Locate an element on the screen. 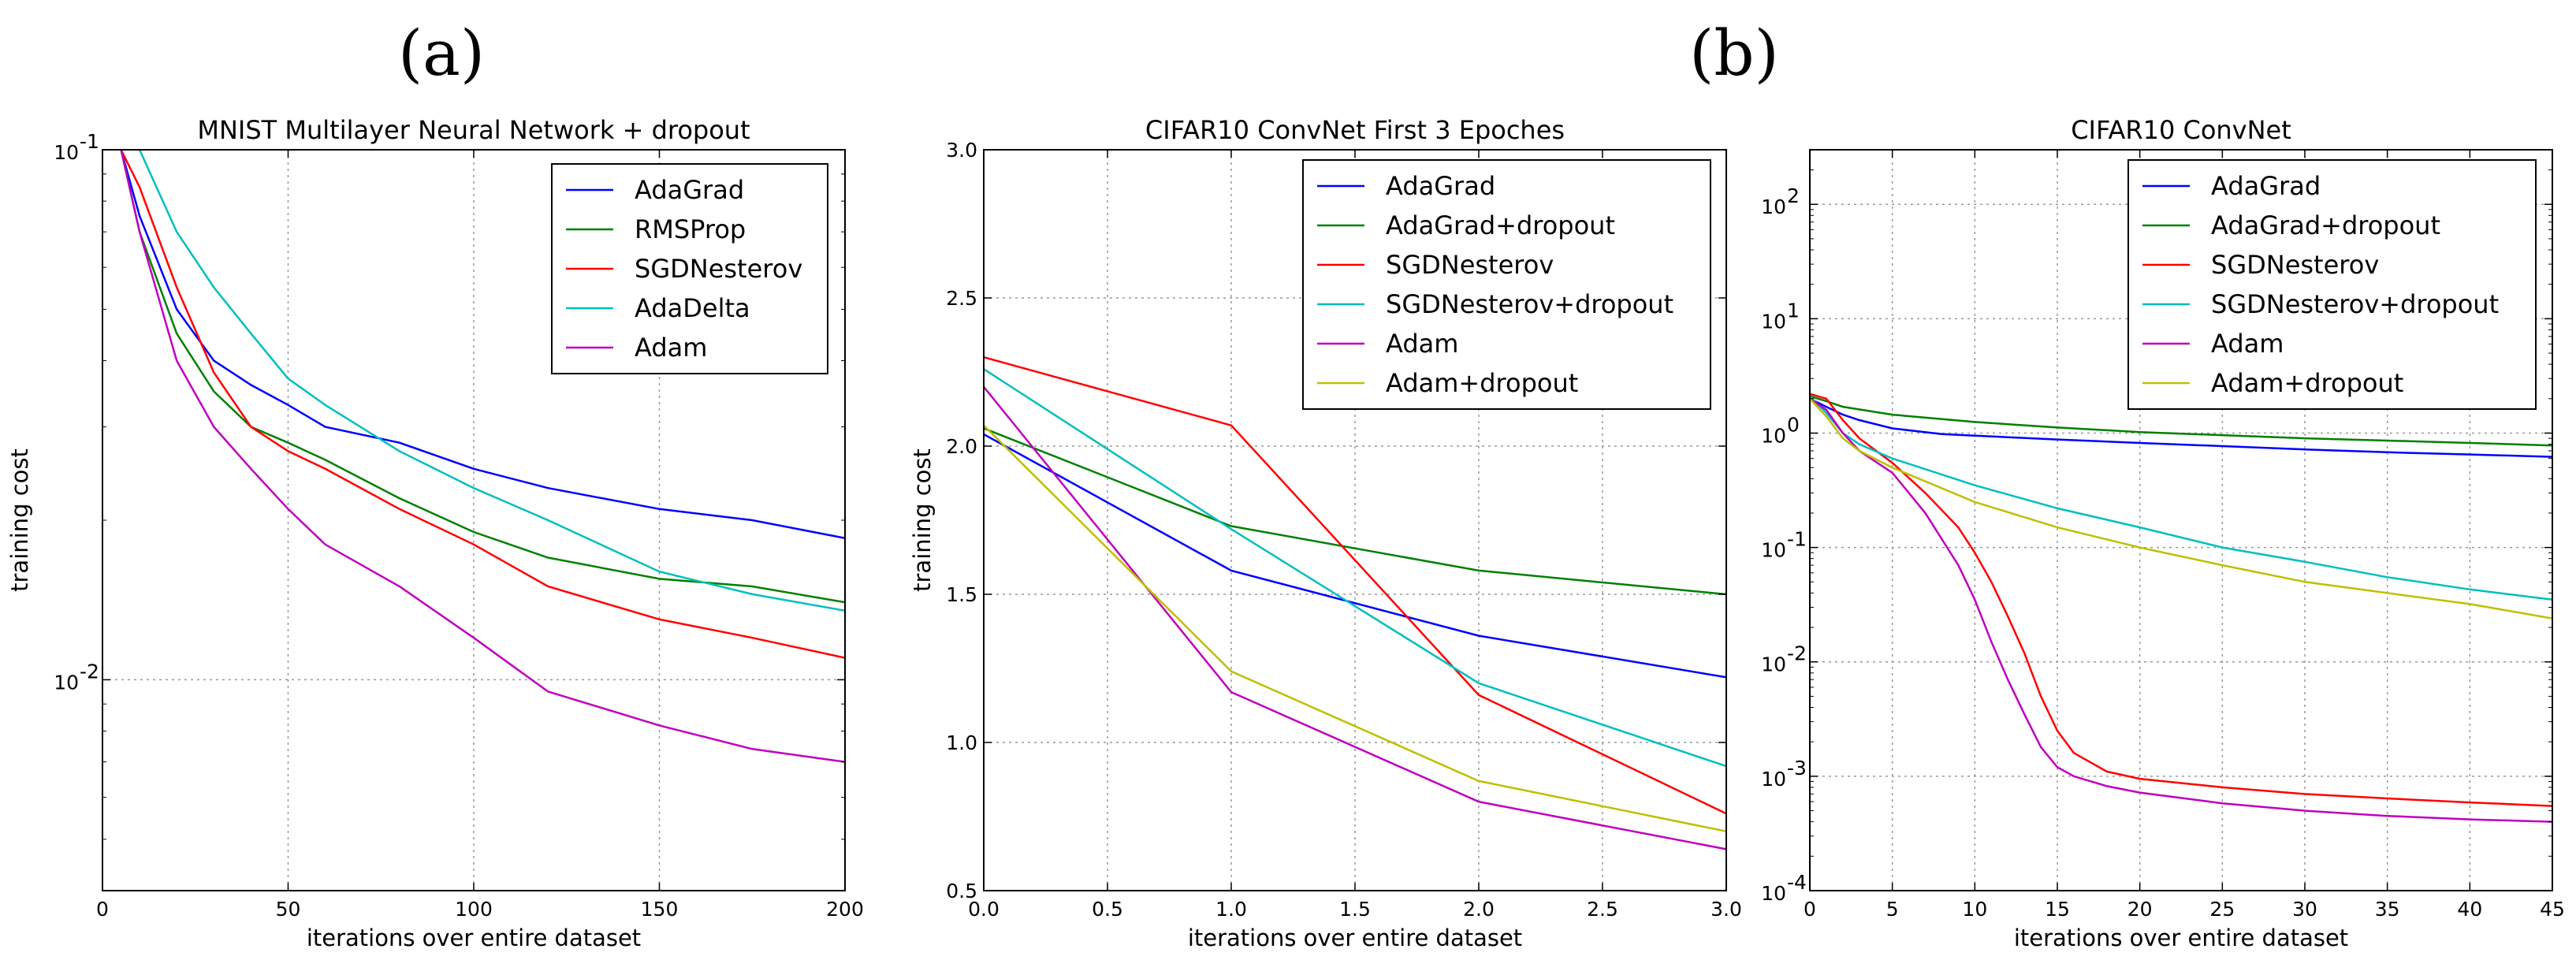 The height and width of the screenshot is (960, 2576). x-tick-label: 2.5 is located at coordinates (1602, 910).